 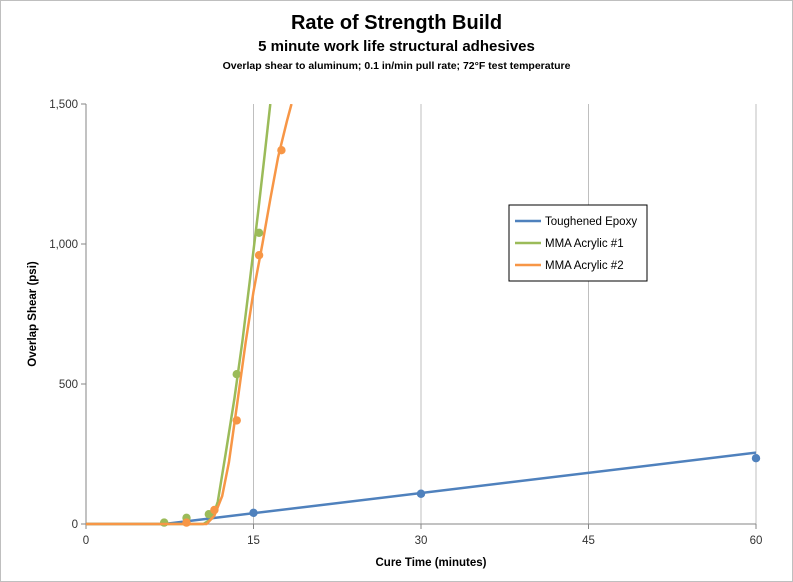 What do you see at coordinates (588, 541) in the screenshot?
I see `x-tick-label: 45` at bounding box center [588, 541].